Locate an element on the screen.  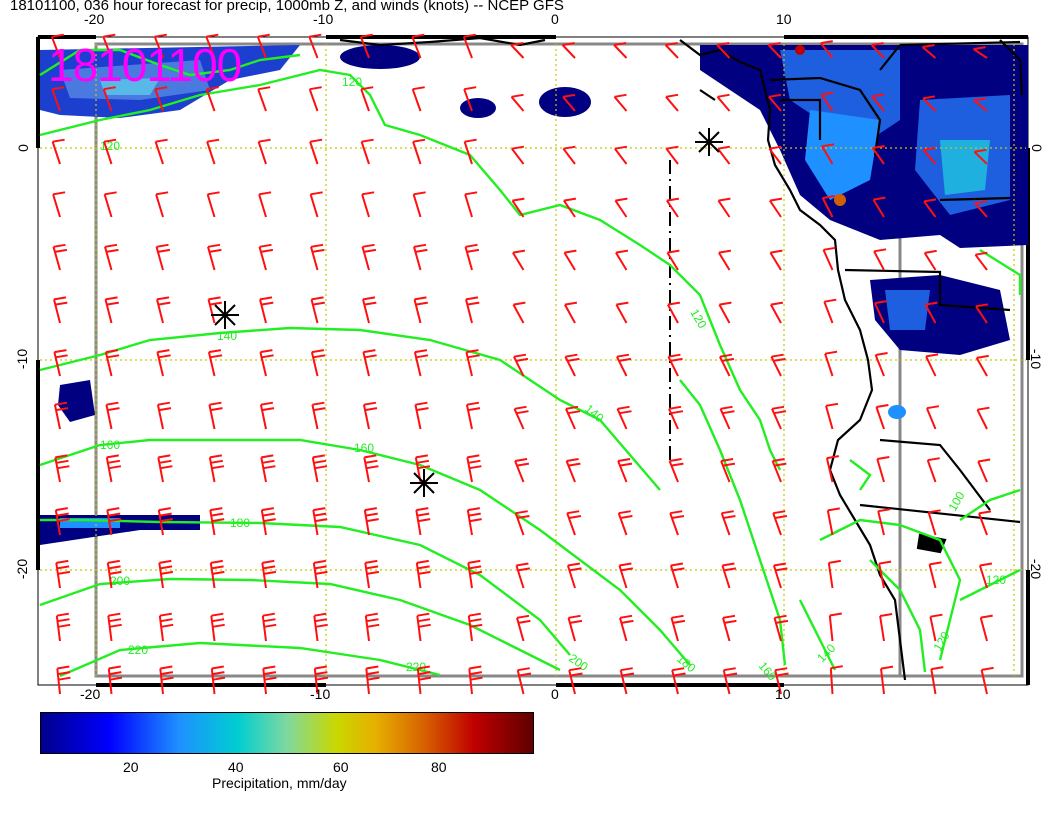
bottom-lon-label: 10 is located at coordinates (783, 694).